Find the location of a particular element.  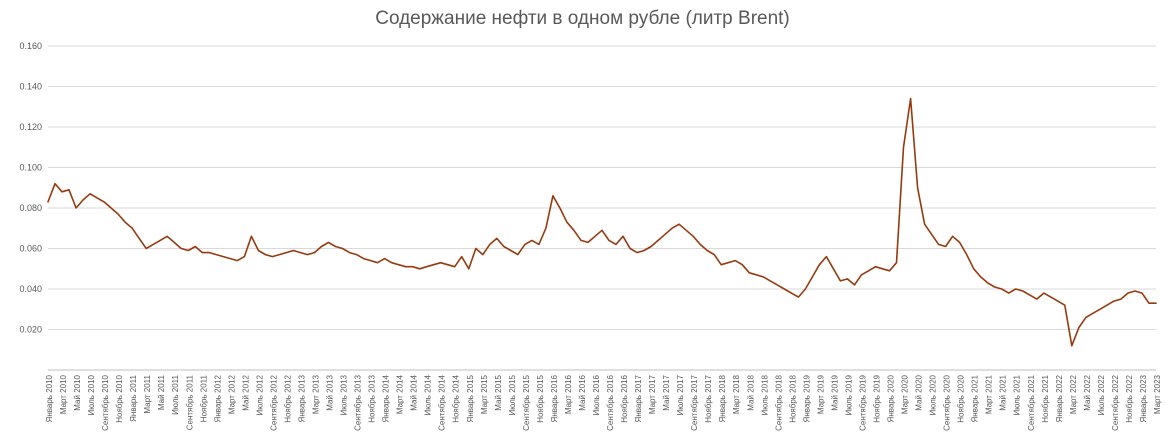

x-axis-tick-label: Январь 2020 is located at coordinates (891, 398).